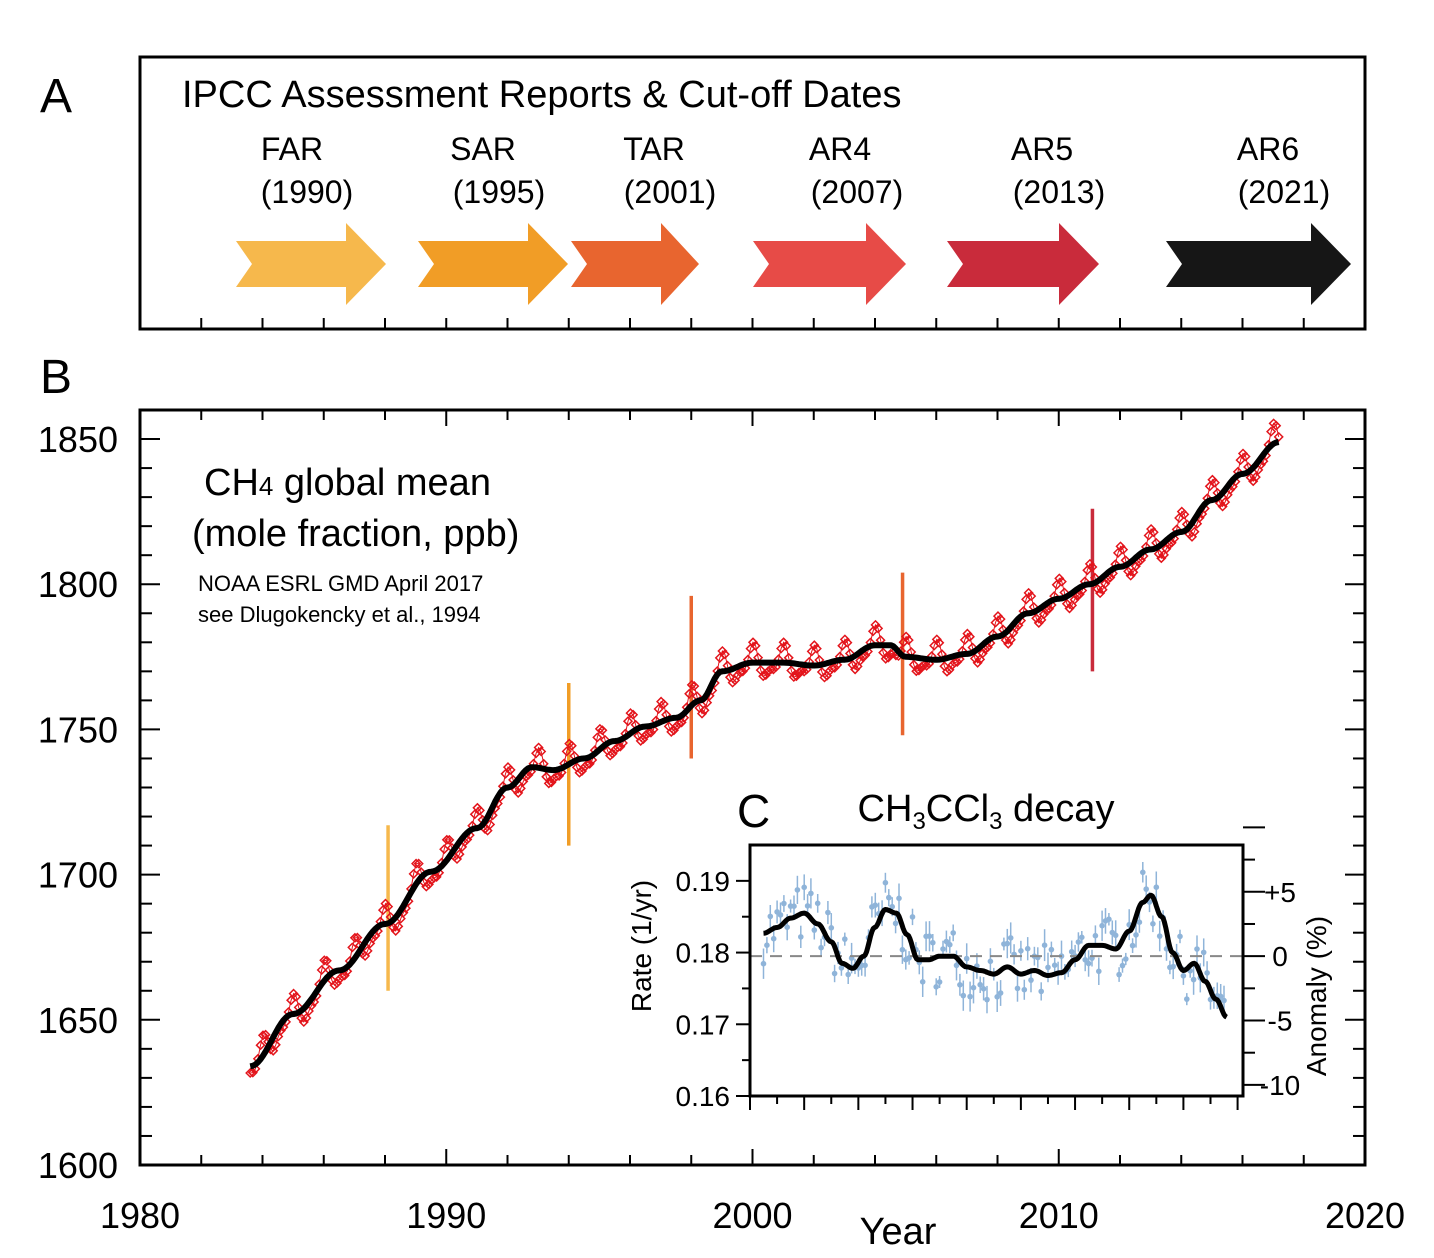 Image resolution: width=1434 pixels, height=1258 pixels. What do you see at coordinates (78, 584) in the screenshot?
I see `y-tick-label-1800: 1800` at bounding box center [78, 584].